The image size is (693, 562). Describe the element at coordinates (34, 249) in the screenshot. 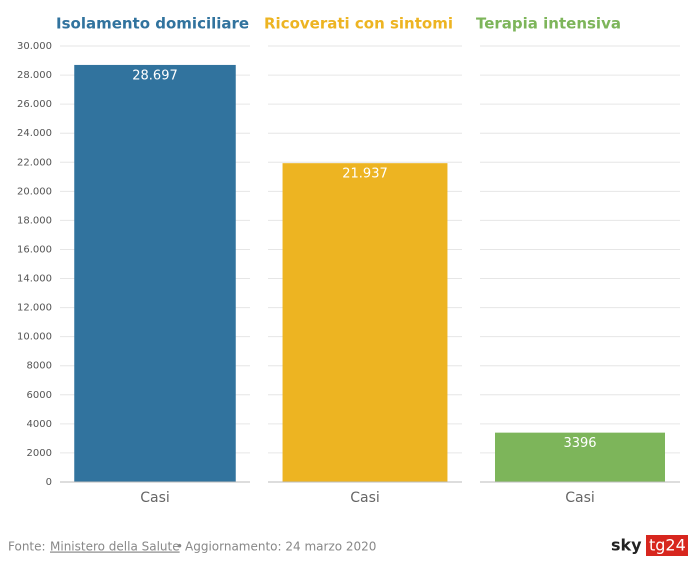

I see `y-tick-label: 16.000` at that location.